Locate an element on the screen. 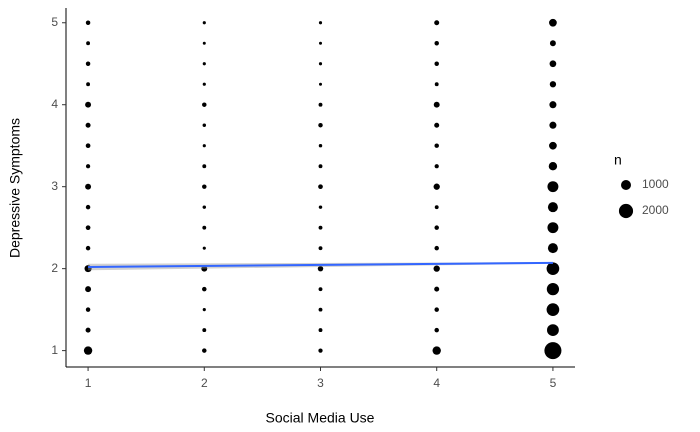  y-tick-label: 5 is located at coordinates (54, 22).